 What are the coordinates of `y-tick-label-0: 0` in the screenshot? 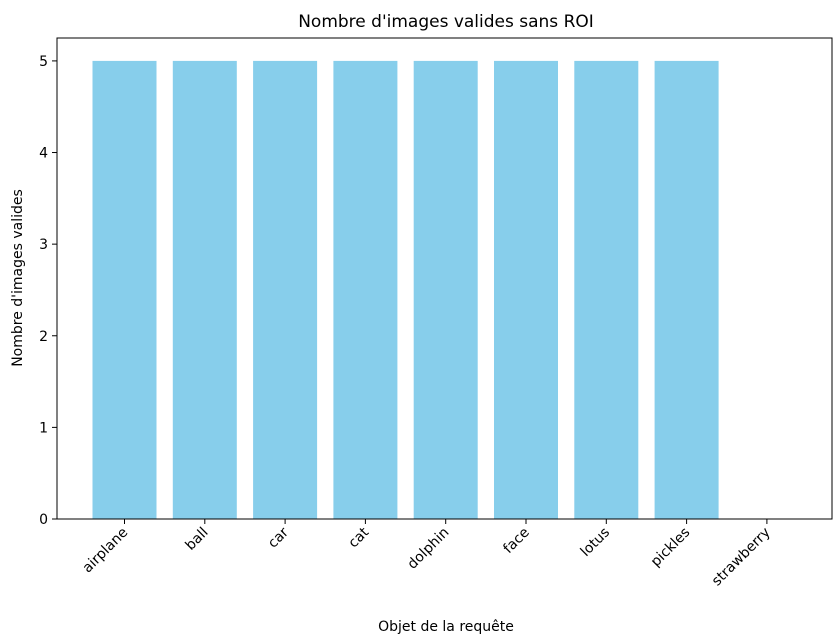 It's located at (43, 520).